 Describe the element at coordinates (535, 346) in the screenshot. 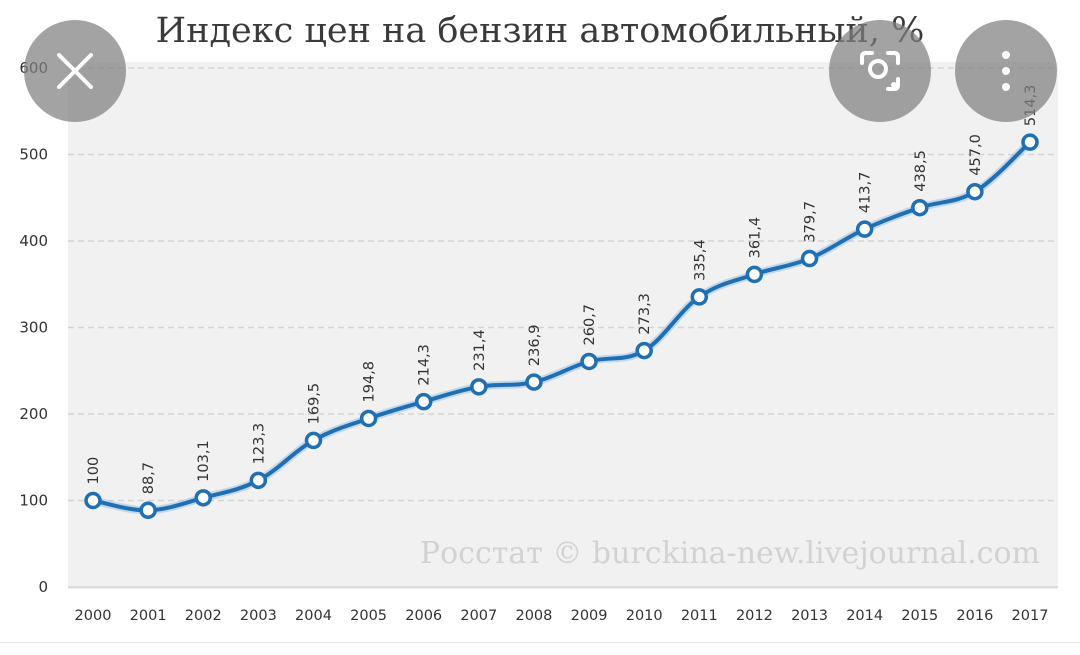

I see `data-label: 236,9` at that location.